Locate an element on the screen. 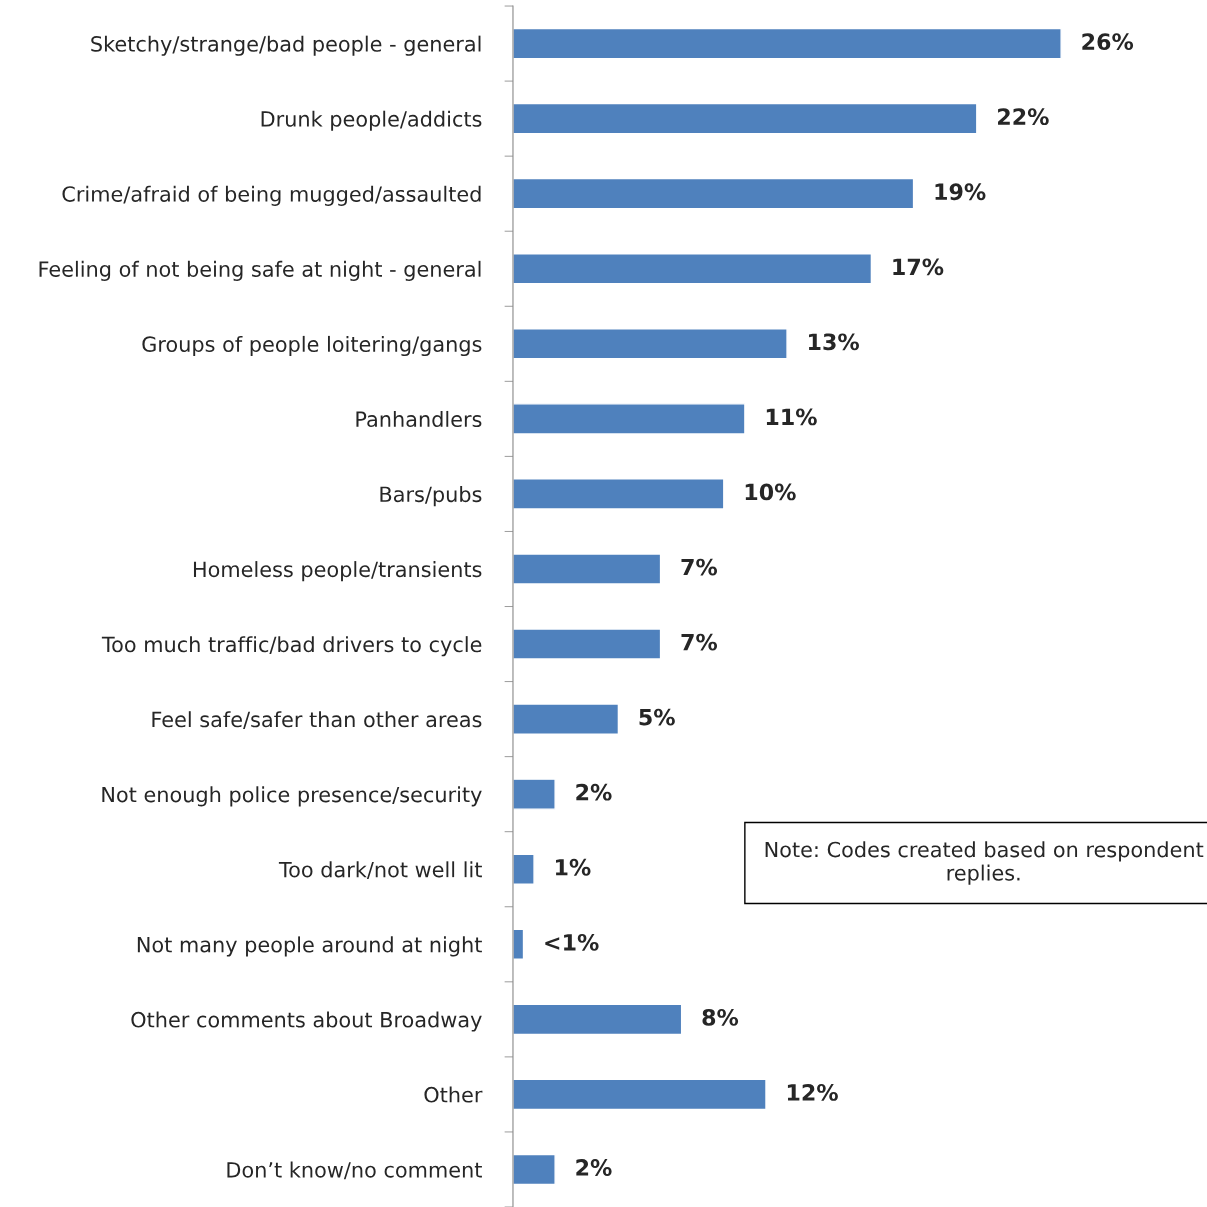  data-label: 11% is located at coordinates (791, 417).